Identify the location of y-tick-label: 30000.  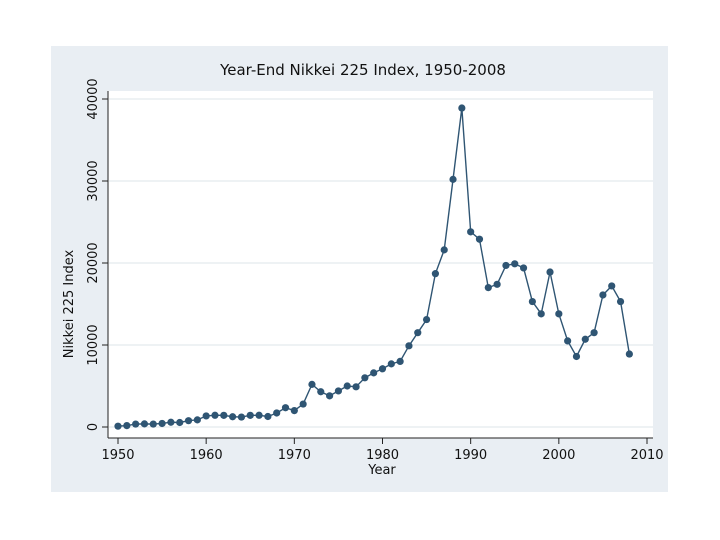
(93, 180).